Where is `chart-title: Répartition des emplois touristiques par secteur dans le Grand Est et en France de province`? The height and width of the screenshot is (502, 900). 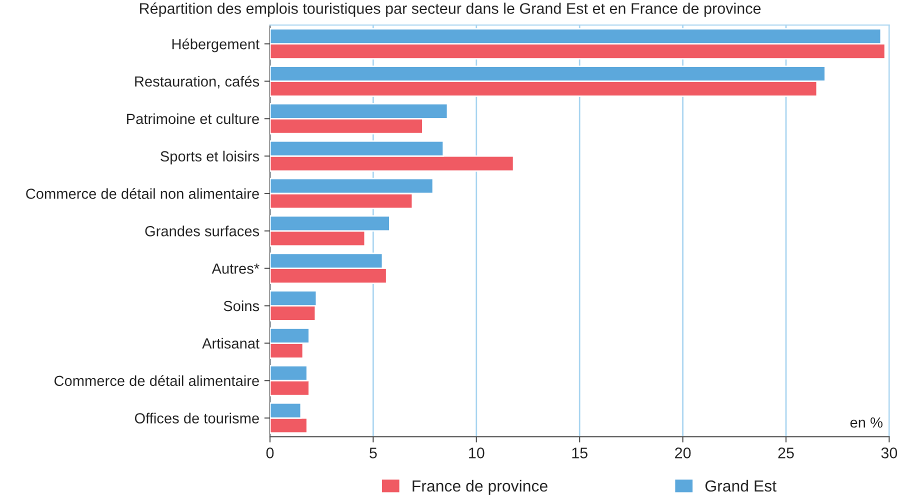 chart-title: Répartition des emplois touristiques par secteur dans le Grand Est et en France de province is located at coordinates (450, 9).